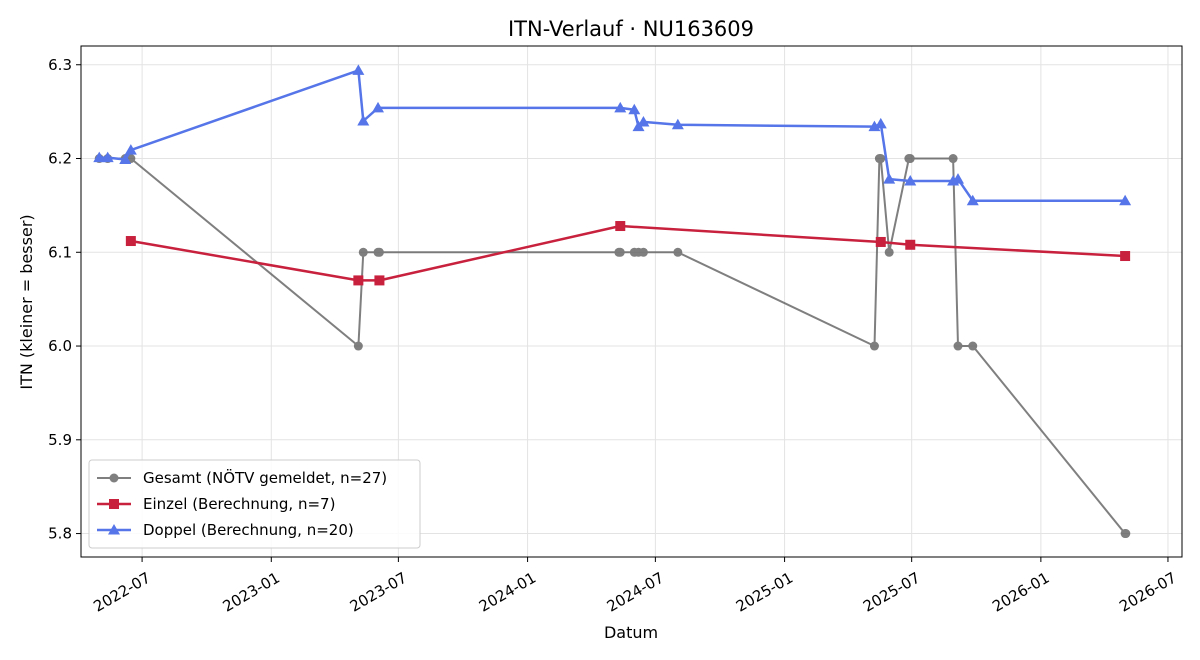  I want to click on legend-box, so click(254, 504).